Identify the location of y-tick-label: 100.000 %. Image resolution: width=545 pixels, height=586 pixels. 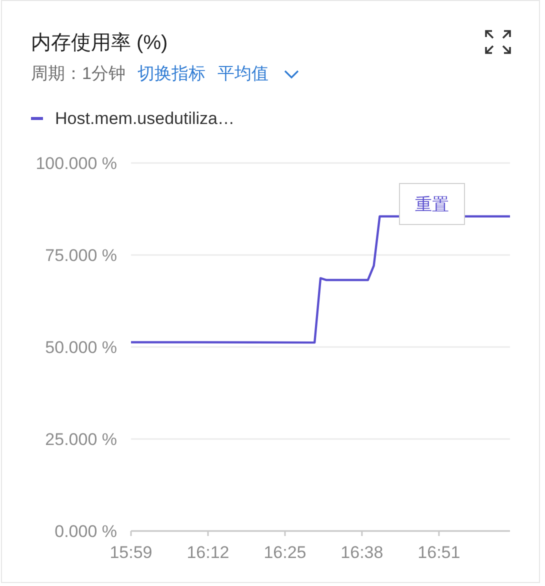
(76, 164).